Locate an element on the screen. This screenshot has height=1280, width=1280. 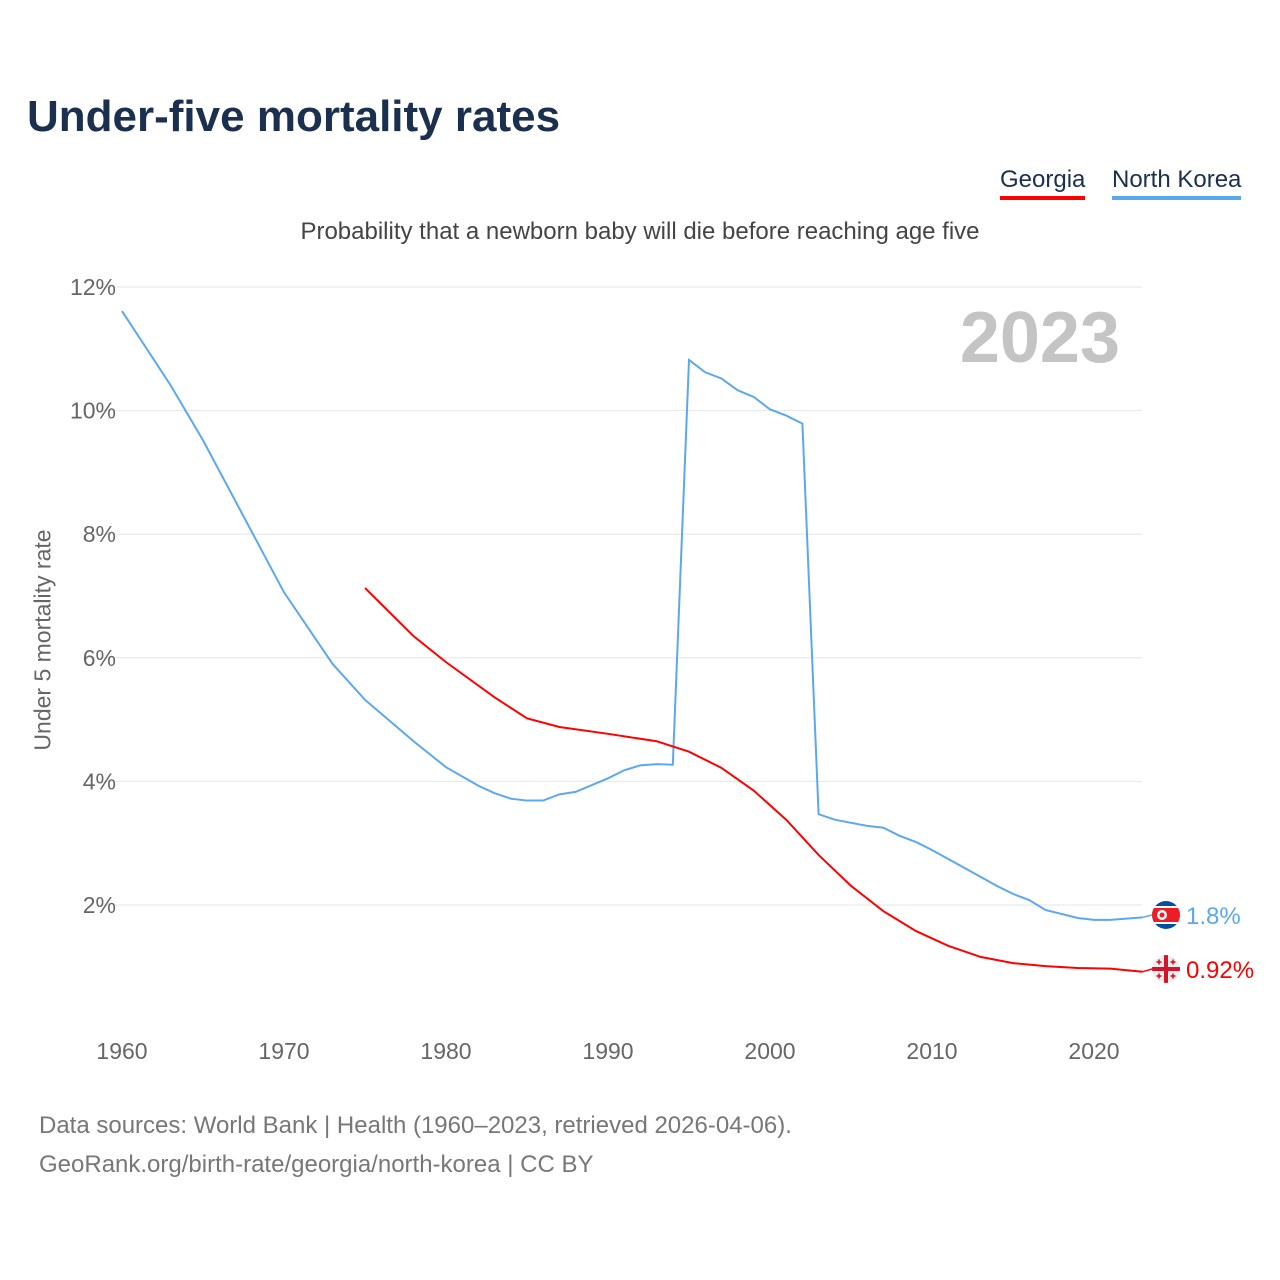
x-tick-label: 2010 is located at coordinates (931, 1051).